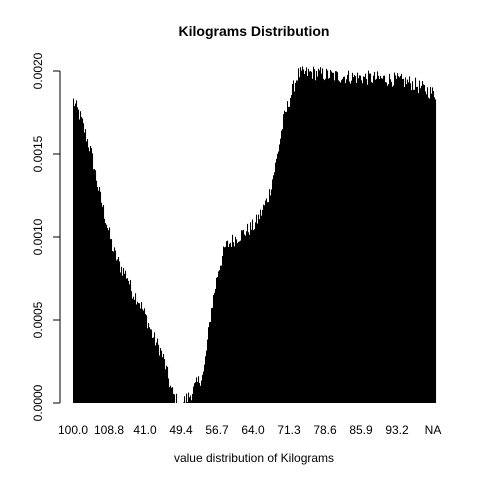 The image size is (480, 480). Describe the element at coordinates (181, 430) in the screenshot. I see `x-tick-label: 49.4` at that location.